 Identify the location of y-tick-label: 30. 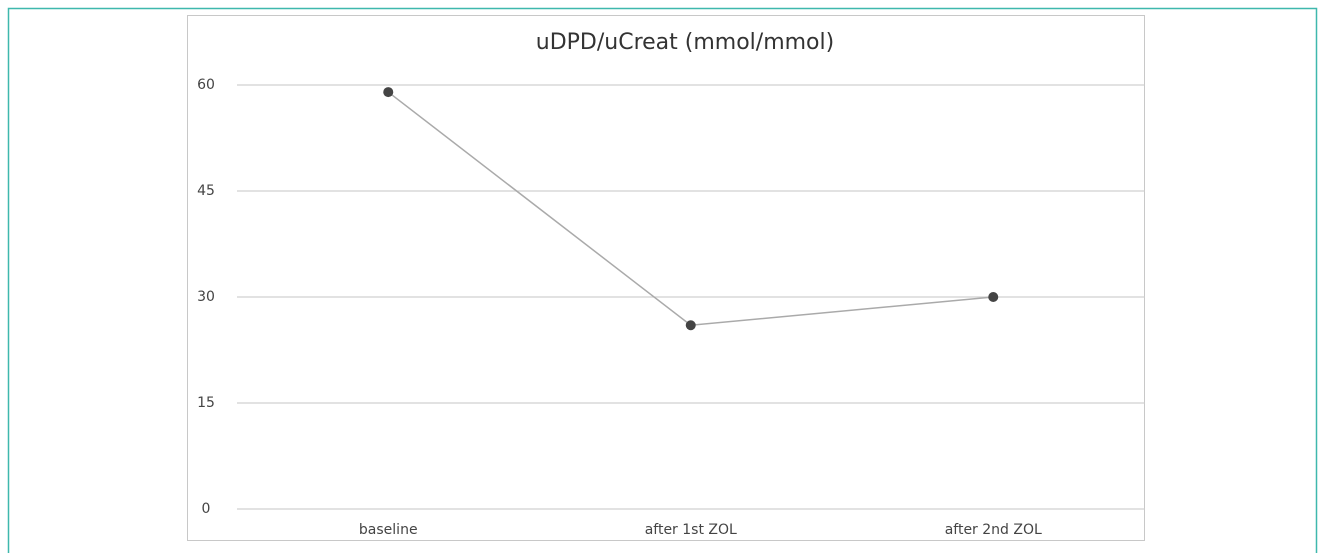
(206, 297).